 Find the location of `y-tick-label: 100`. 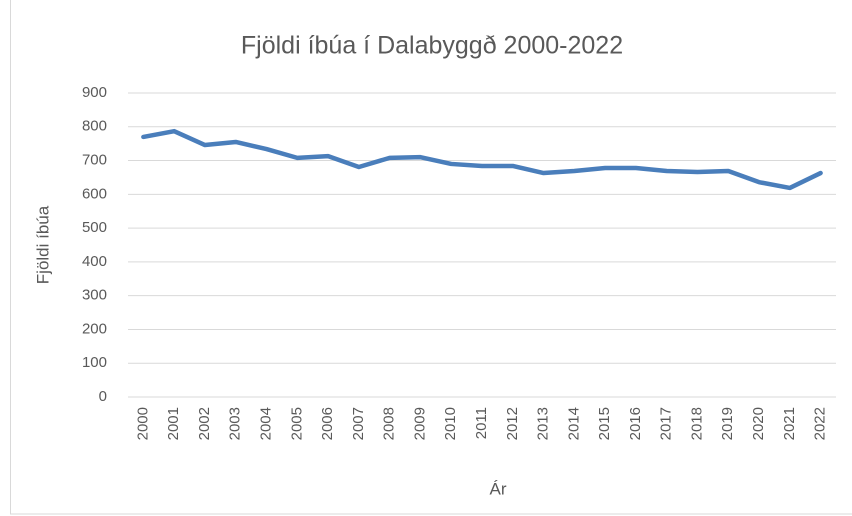

y-tick-label: 100 is located at coordinates (94, 362).